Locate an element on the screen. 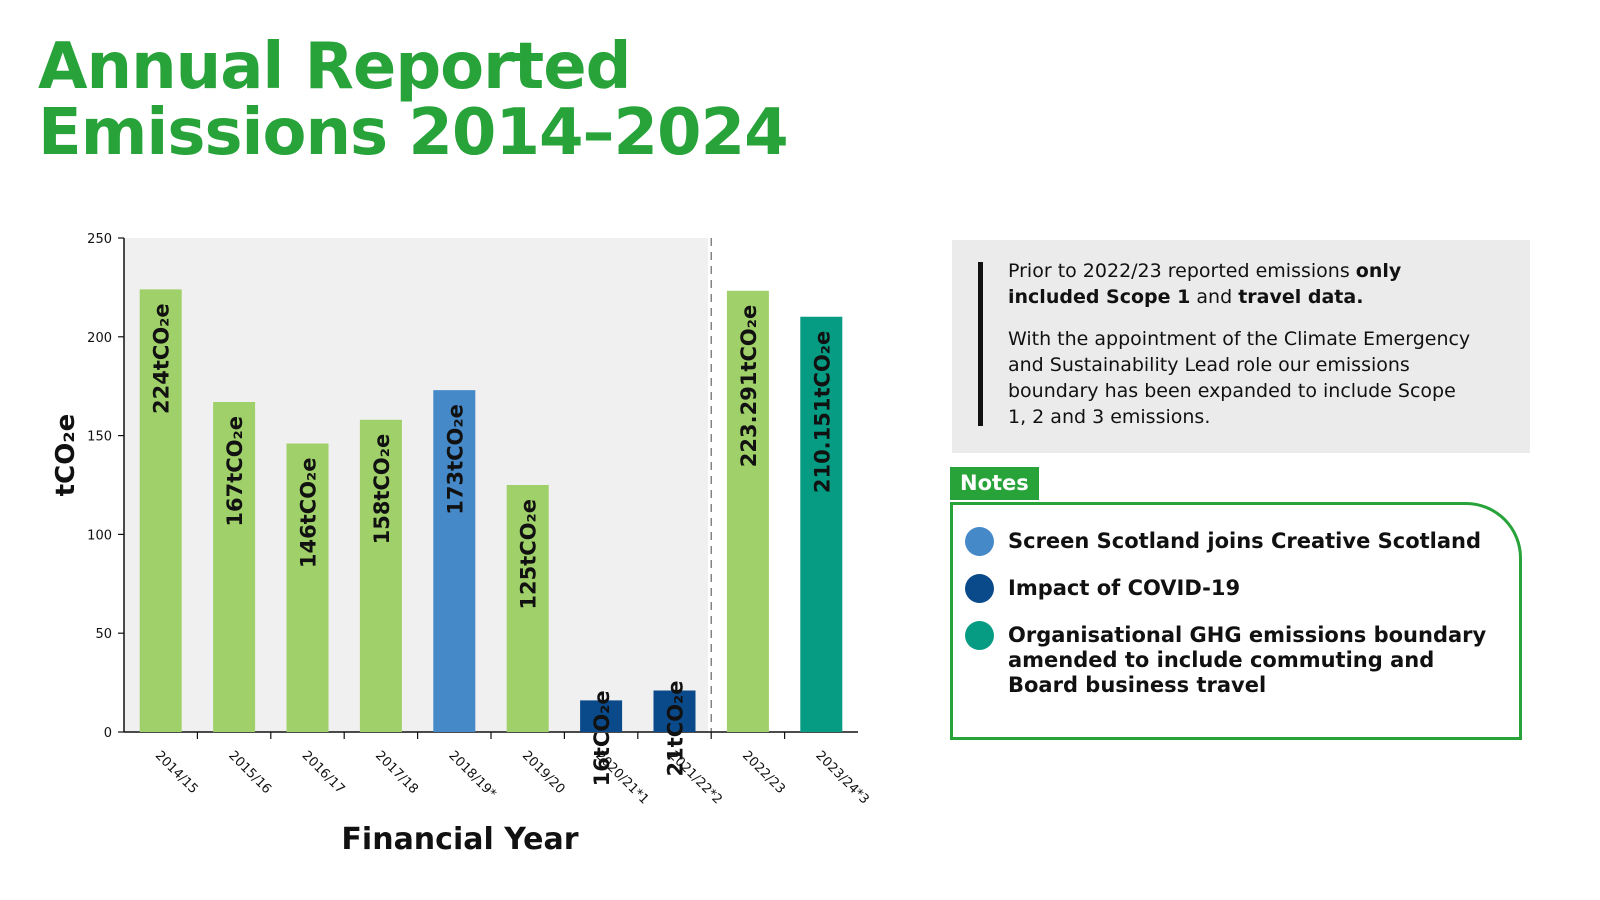 This screenshot has height=900, width=1600. x-tick-label: 2019/20 is located at coordinates (543, 772).